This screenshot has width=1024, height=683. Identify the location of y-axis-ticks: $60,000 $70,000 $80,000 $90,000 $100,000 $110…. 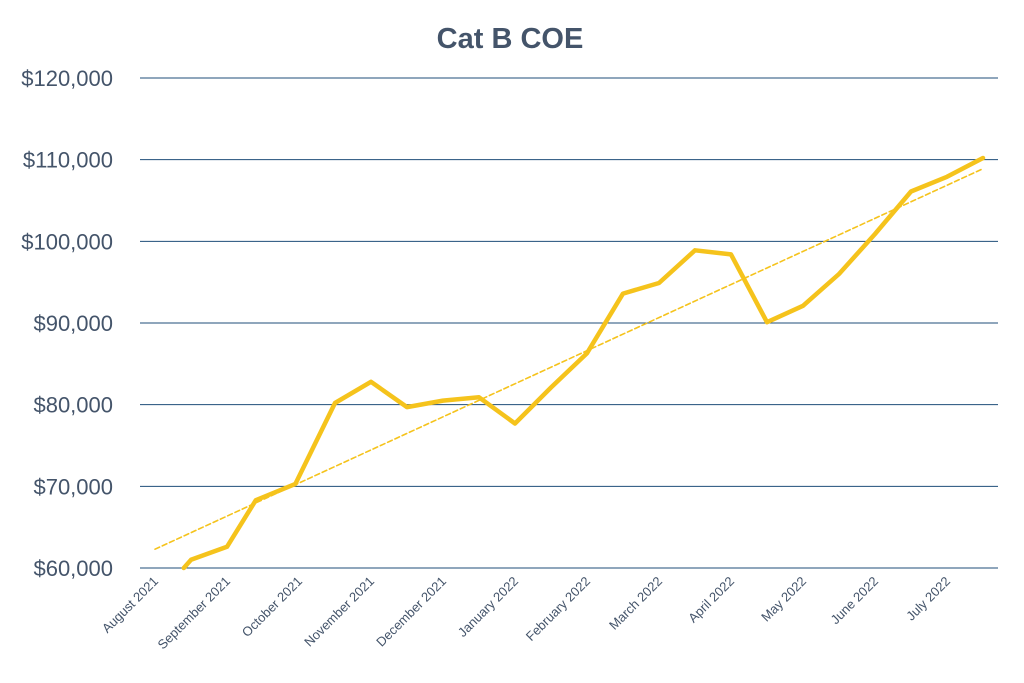
(67, 323).